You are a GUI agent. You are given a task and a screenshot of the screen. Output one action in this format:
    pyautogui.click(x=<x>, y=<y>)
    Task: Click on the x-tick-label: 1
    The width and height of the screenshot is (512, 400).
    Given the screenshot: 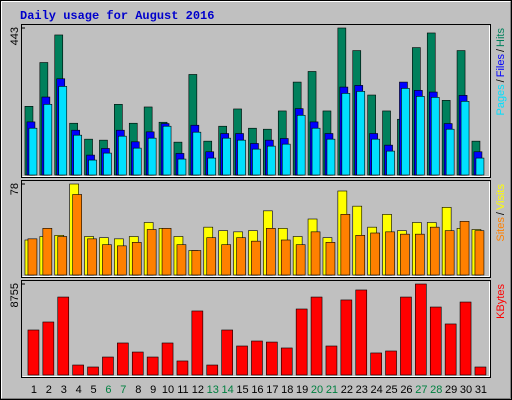 What is the action you would take?
    pyautogui.click(x=34, y=390)
    